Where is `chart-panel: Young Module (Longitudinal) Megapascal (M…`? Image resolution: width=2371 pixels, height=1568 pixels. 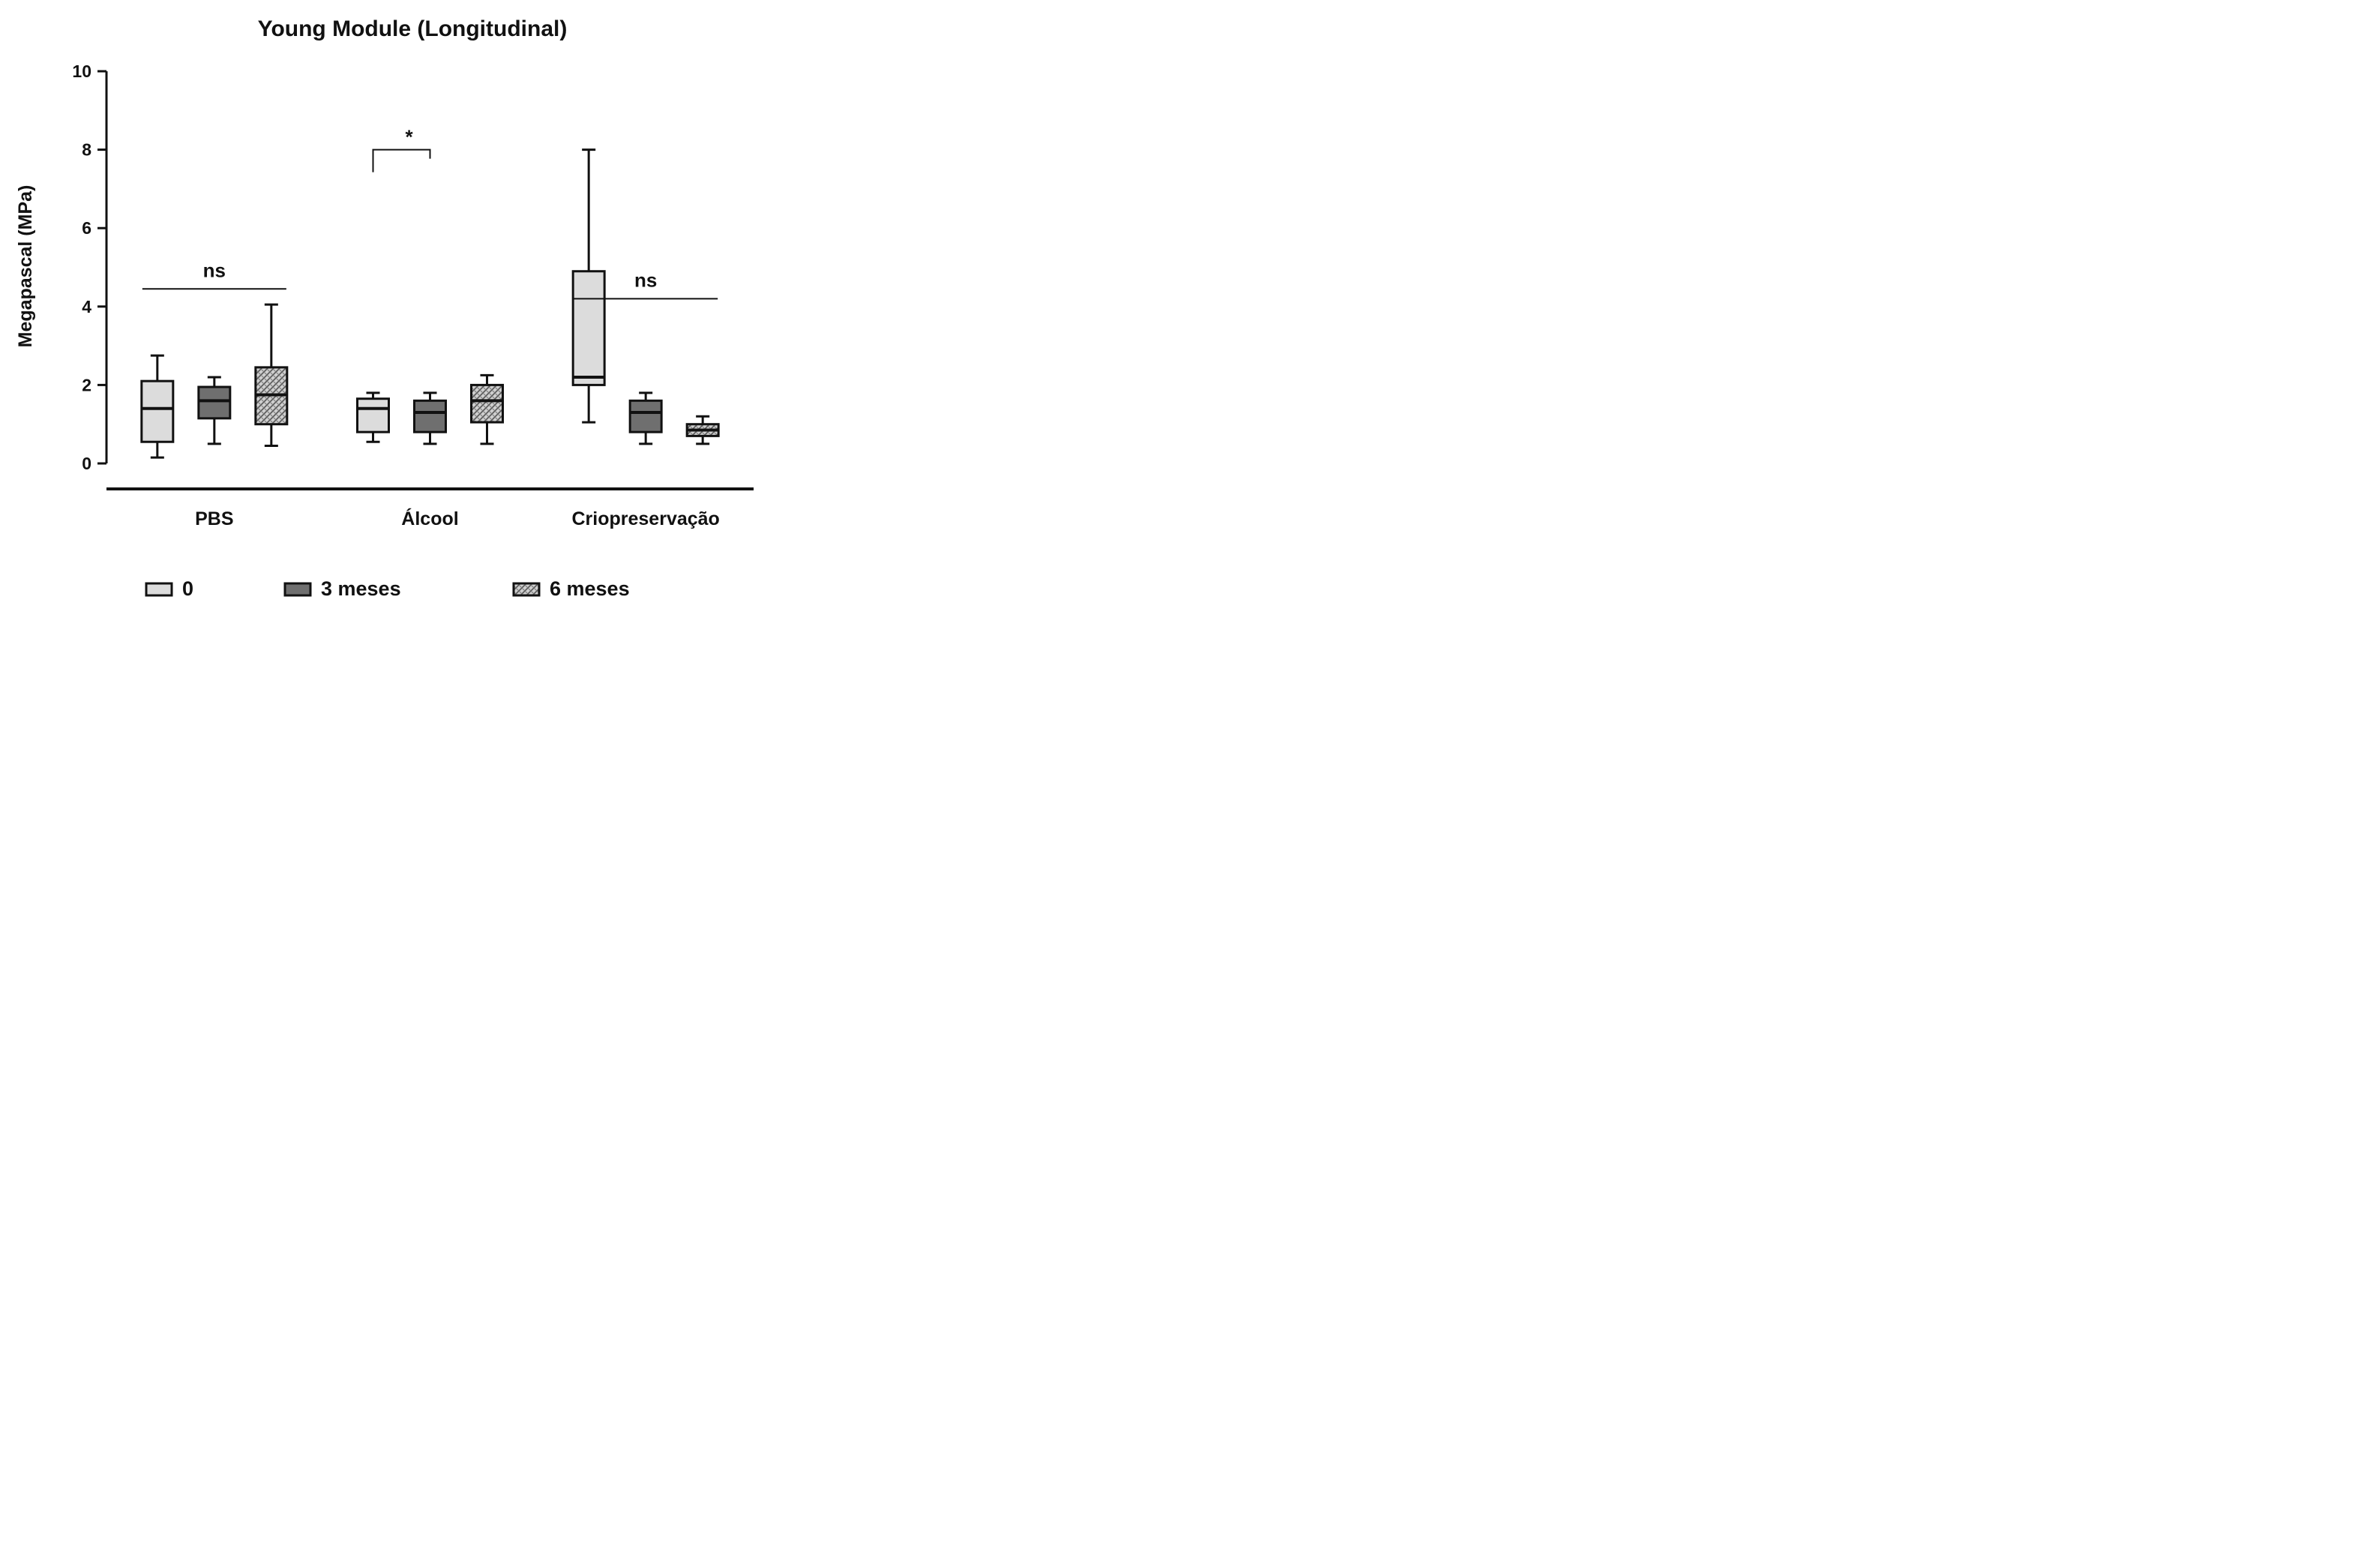 chart-panel: Young Module (Longitudinal) Megapascal (M… is located at coordinates (384, 308).